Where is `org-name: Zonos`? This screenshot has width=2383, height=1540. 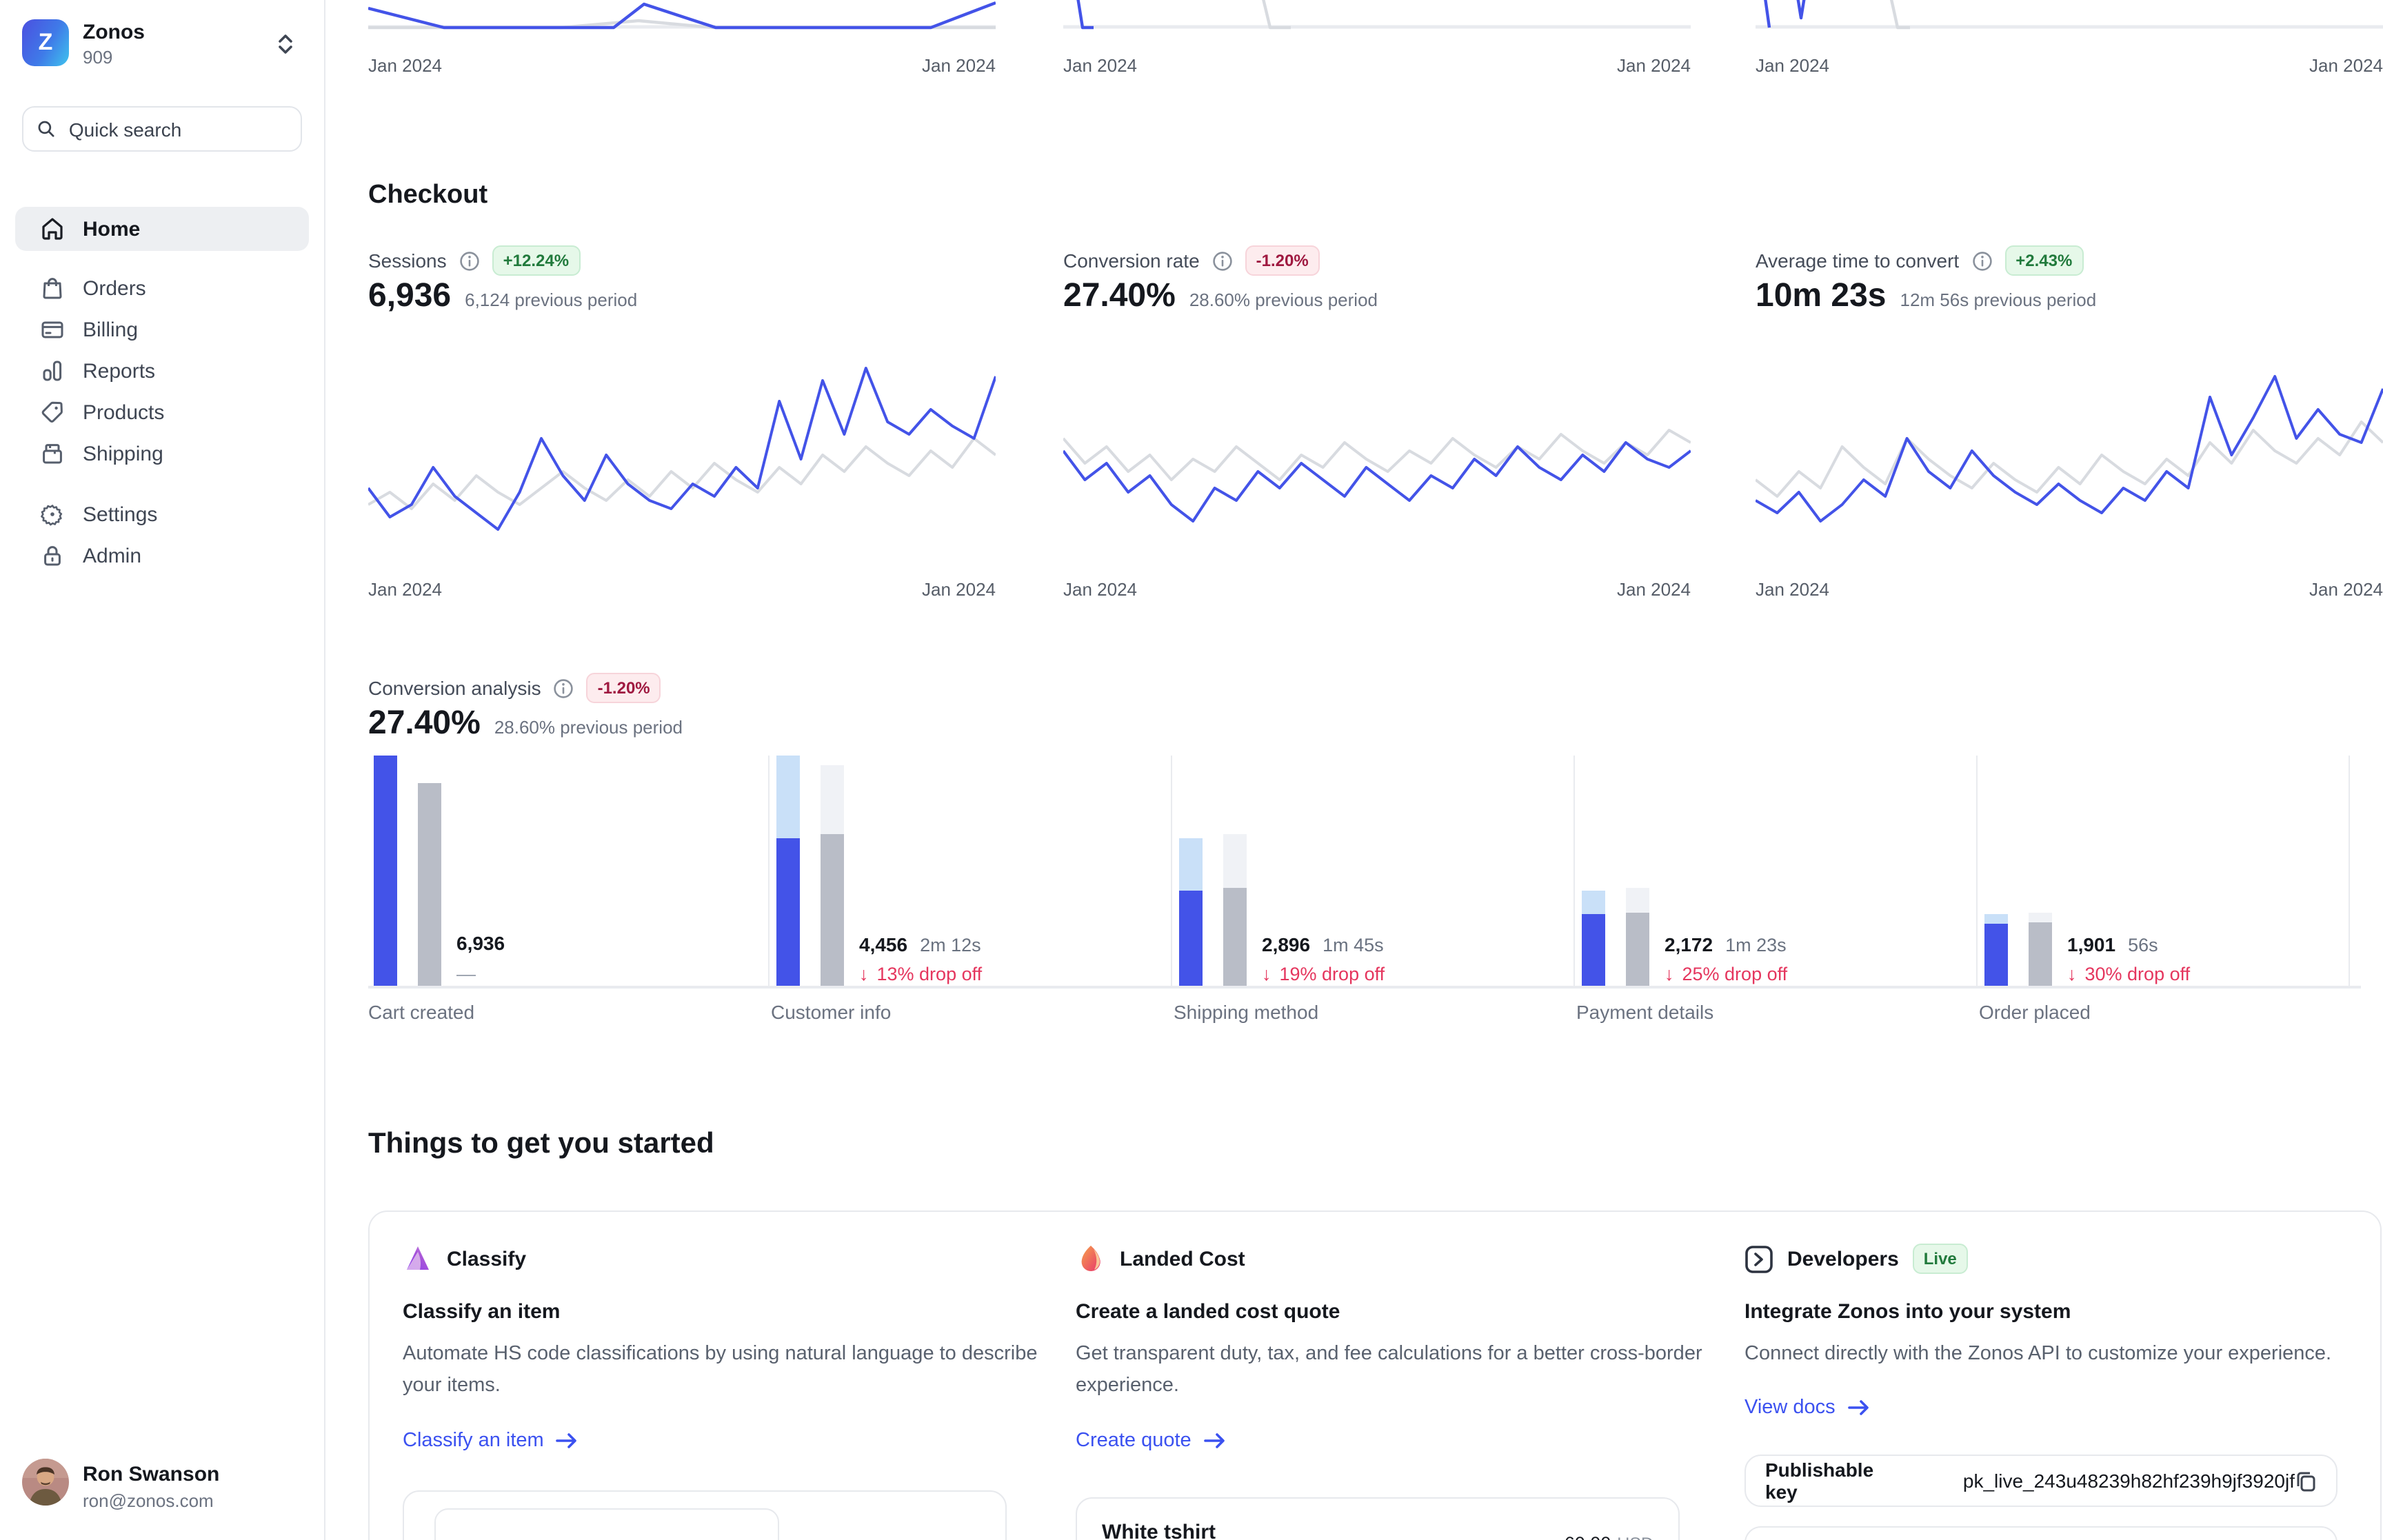 org-name: Zonos is located at coordinates (114, 33).